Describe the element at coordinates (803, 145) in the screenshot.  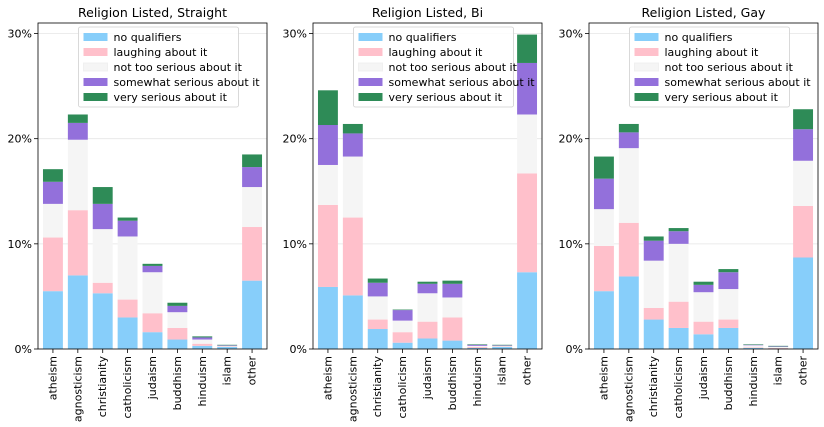
I see `bar-segment-other-somewhat-serious-about-it` at that location.